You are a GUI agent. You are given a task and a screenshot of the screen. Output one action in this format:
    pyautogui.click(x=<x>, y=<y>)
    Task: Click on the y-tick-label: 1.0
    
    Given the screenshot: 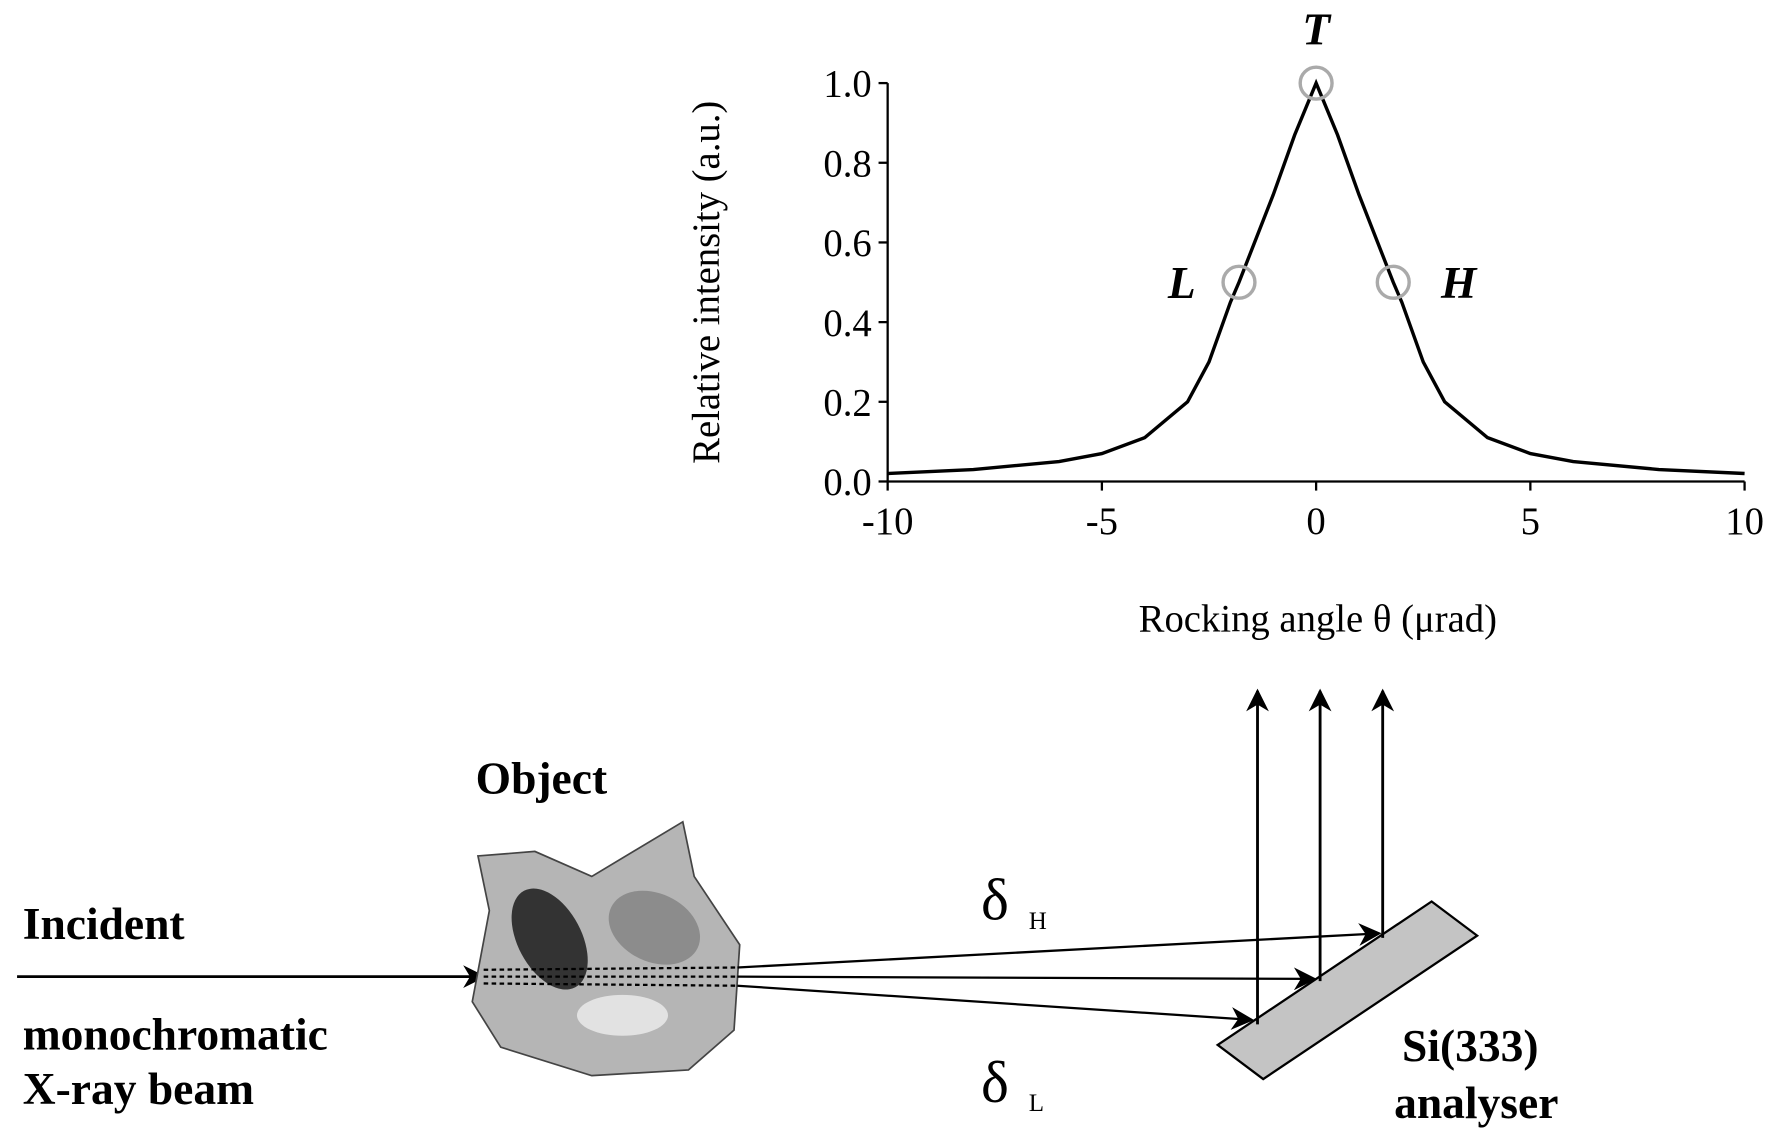 What is the action you would take?
    pyautogui.click(x=847, y=85)
    